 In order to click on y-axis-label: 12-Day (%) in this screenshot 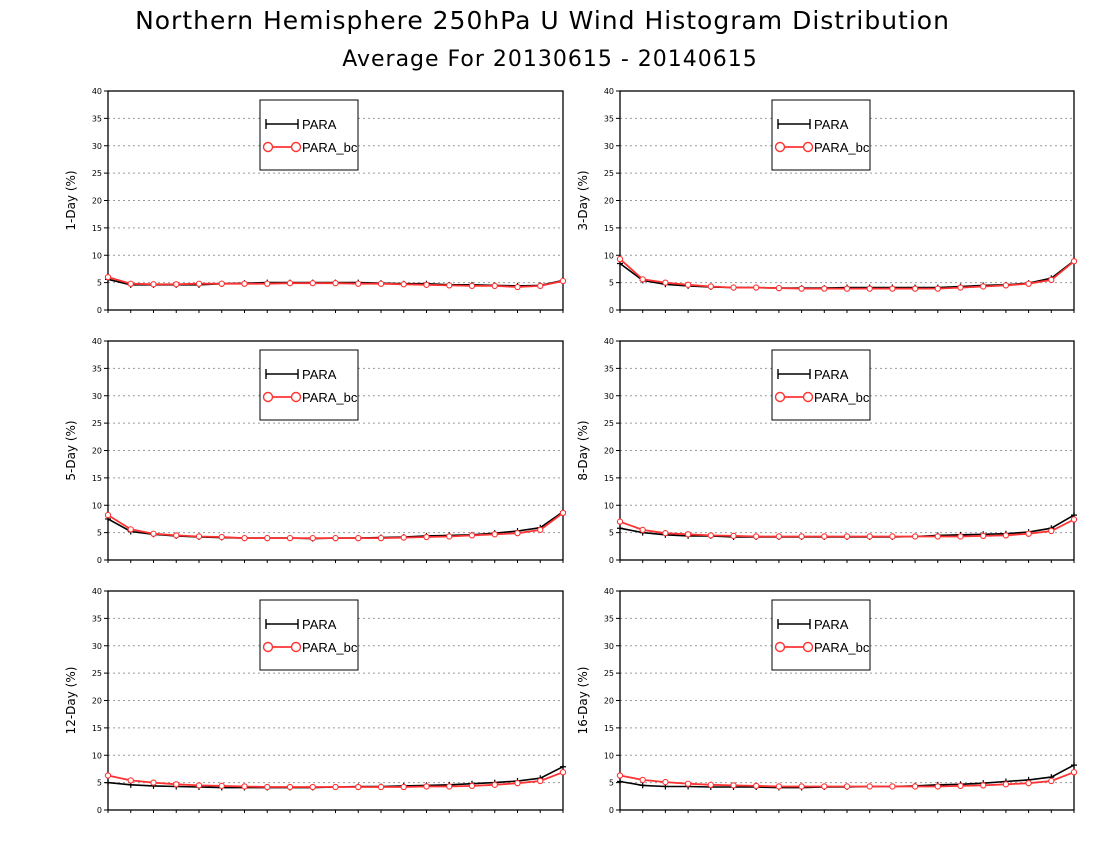, I will do `click(71, 701)`.